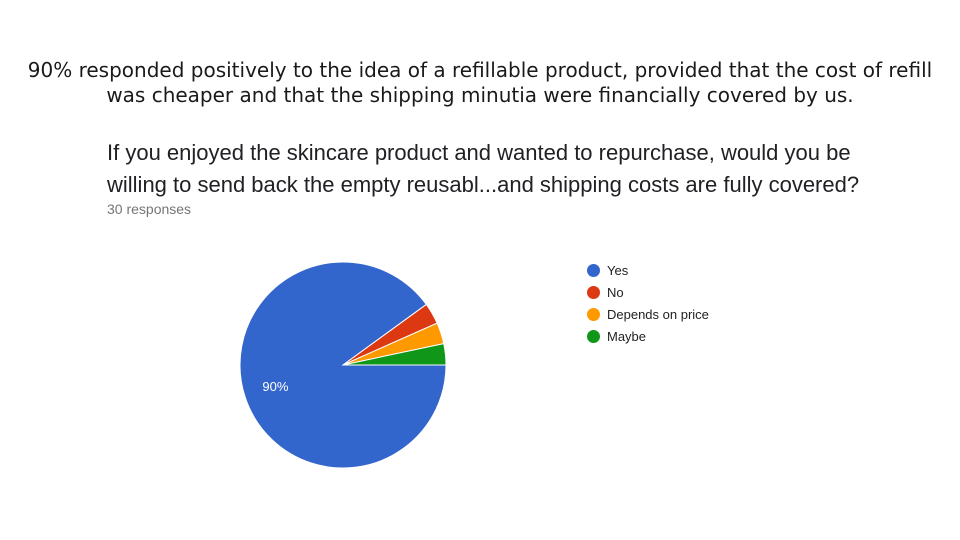  I want to click on legend-swatch-yes, so click(593, 270).